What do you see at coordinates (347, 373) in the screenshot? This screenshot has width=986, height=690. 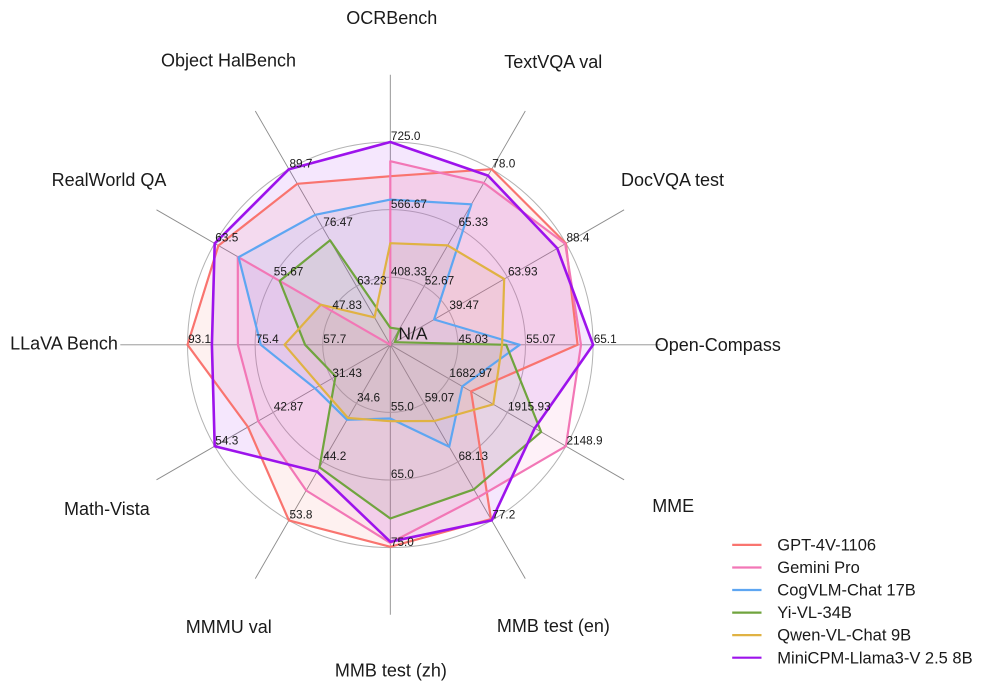 I see `svg-text: 31.43` at bounding box center [347, 373].